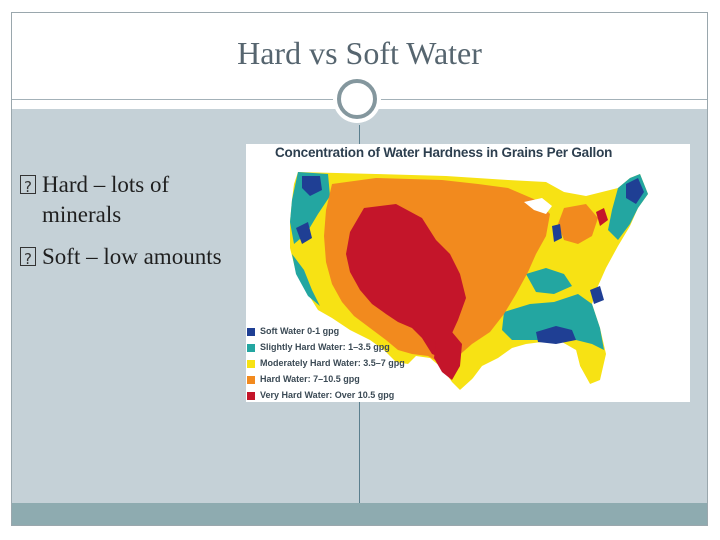  Describe the element at coordinates (357, 99) in the screenshot. I see `divider-circle-ornament` at that location.